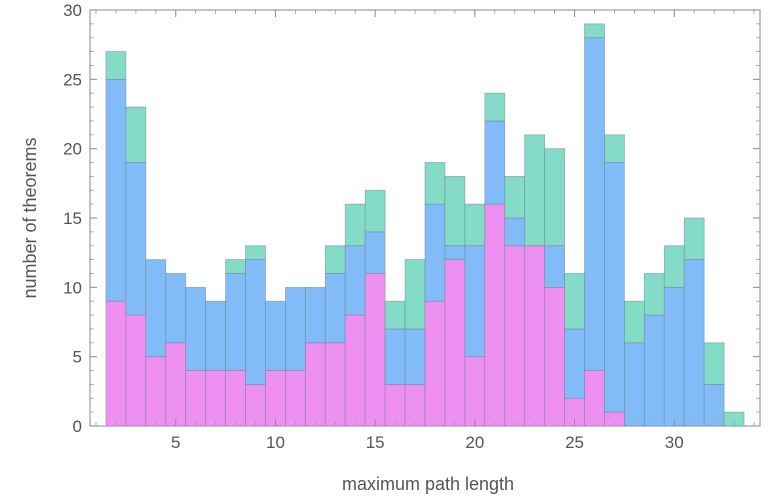  Describe the element at coordinates (654, 370) in the screenshot. I see `bar-blue-x29` at that location.